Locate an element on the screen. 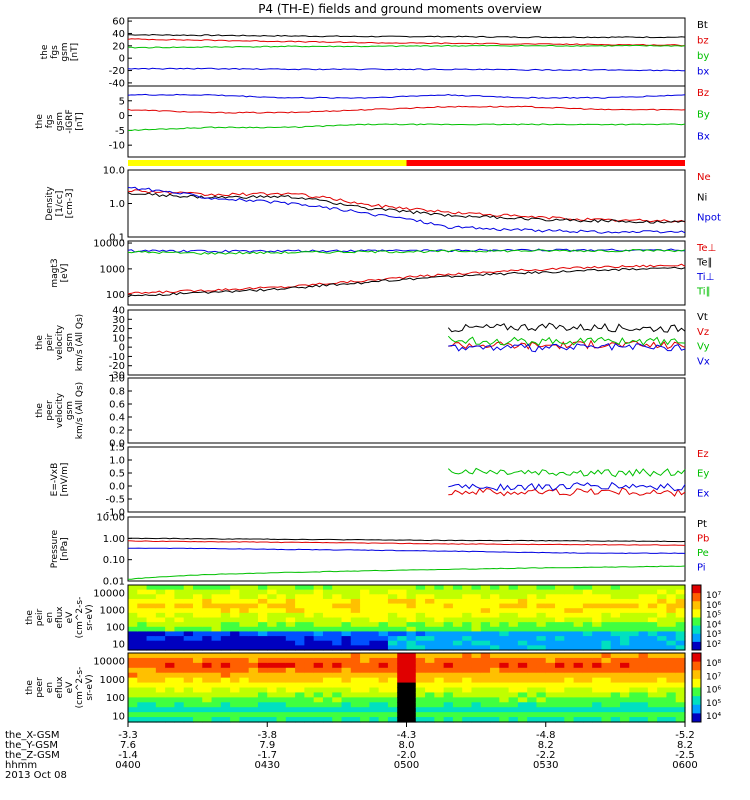 Image resolution: width=750 pixels, height=800 pixels. y-axis-label: km/s (All Qs) is located at coordinates (80, 410).